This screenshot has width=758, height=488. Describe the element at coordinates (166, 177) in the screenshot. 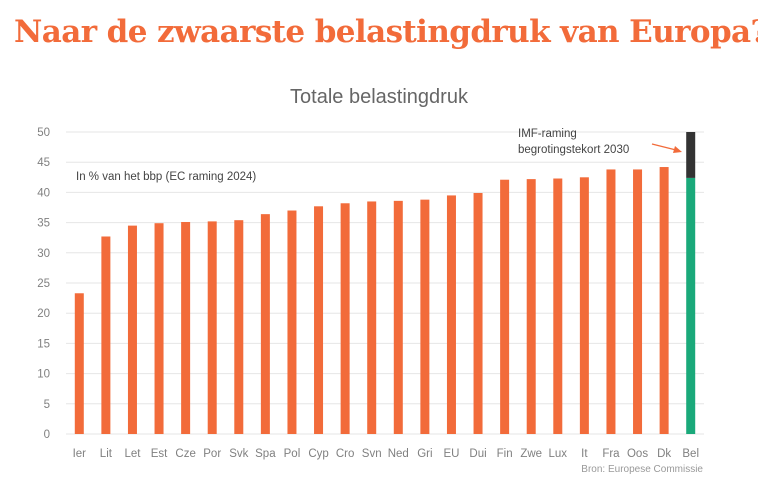

I see `chart-subtitle: In % van het bbp (EC raming 2024)` at that location.